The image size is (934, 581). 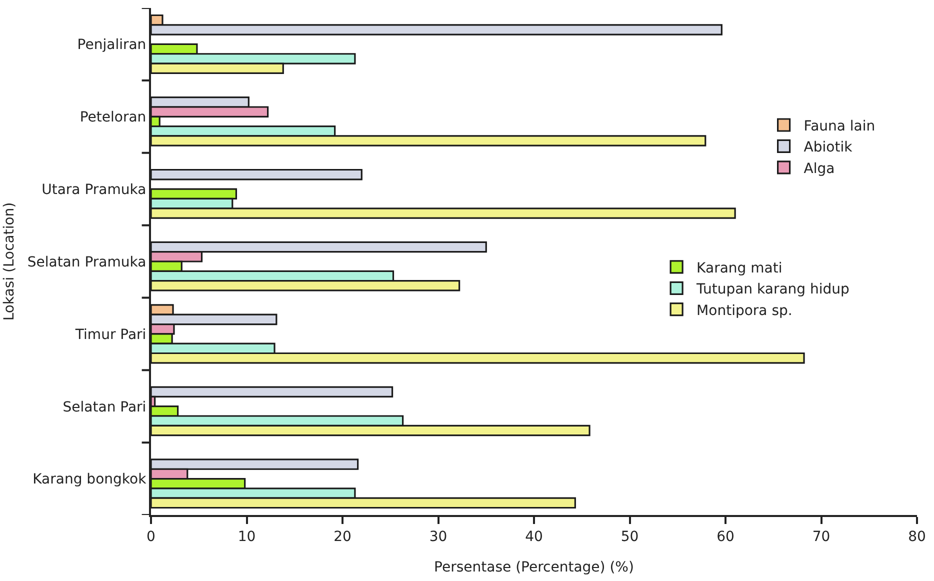 I want to click on x-tick-label: 20, so click(x=343, y=536).